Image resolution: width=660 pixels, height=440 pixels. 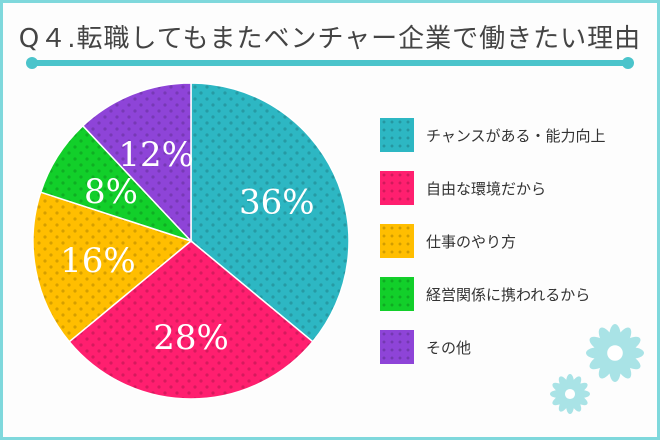 I want to click on title-underline, so click(x=330, y=63).